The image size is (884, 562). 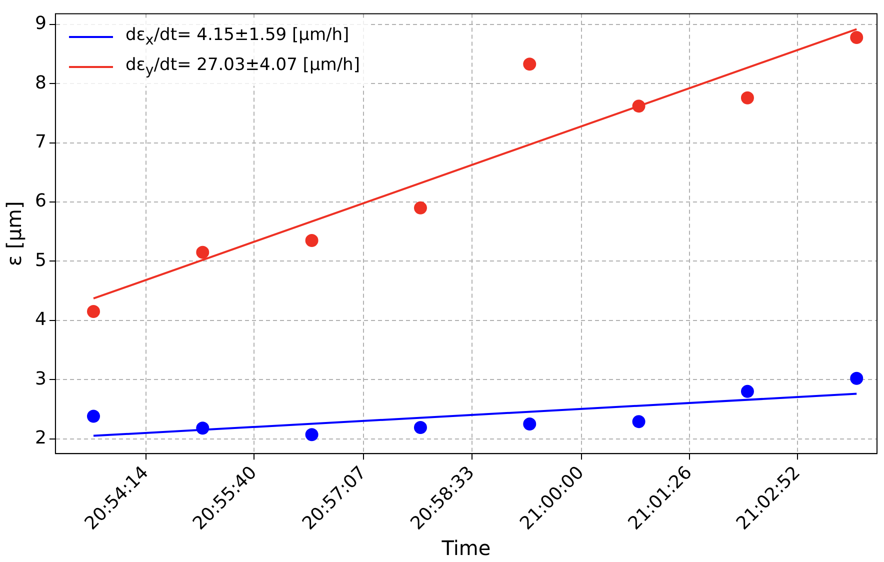 What do you see at coordinates (40, 142) in the screenshot?
I see `y-tick-label: 7` at bounding box center [40, 142].